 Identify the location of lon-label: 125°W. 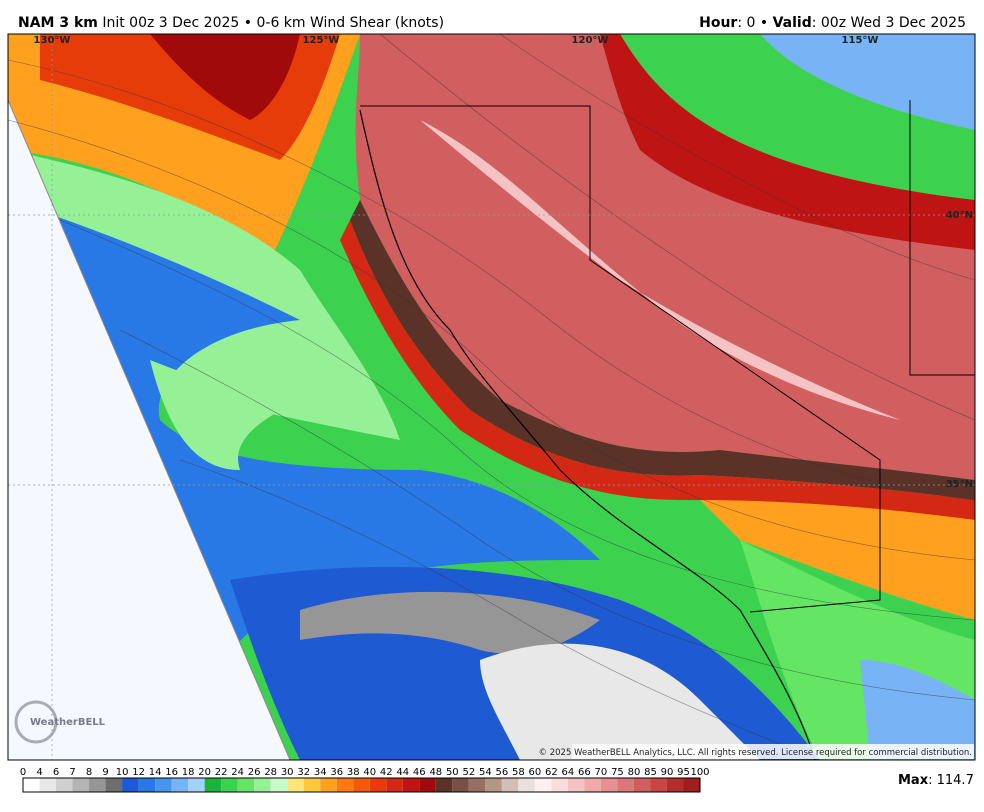
(321, 40).